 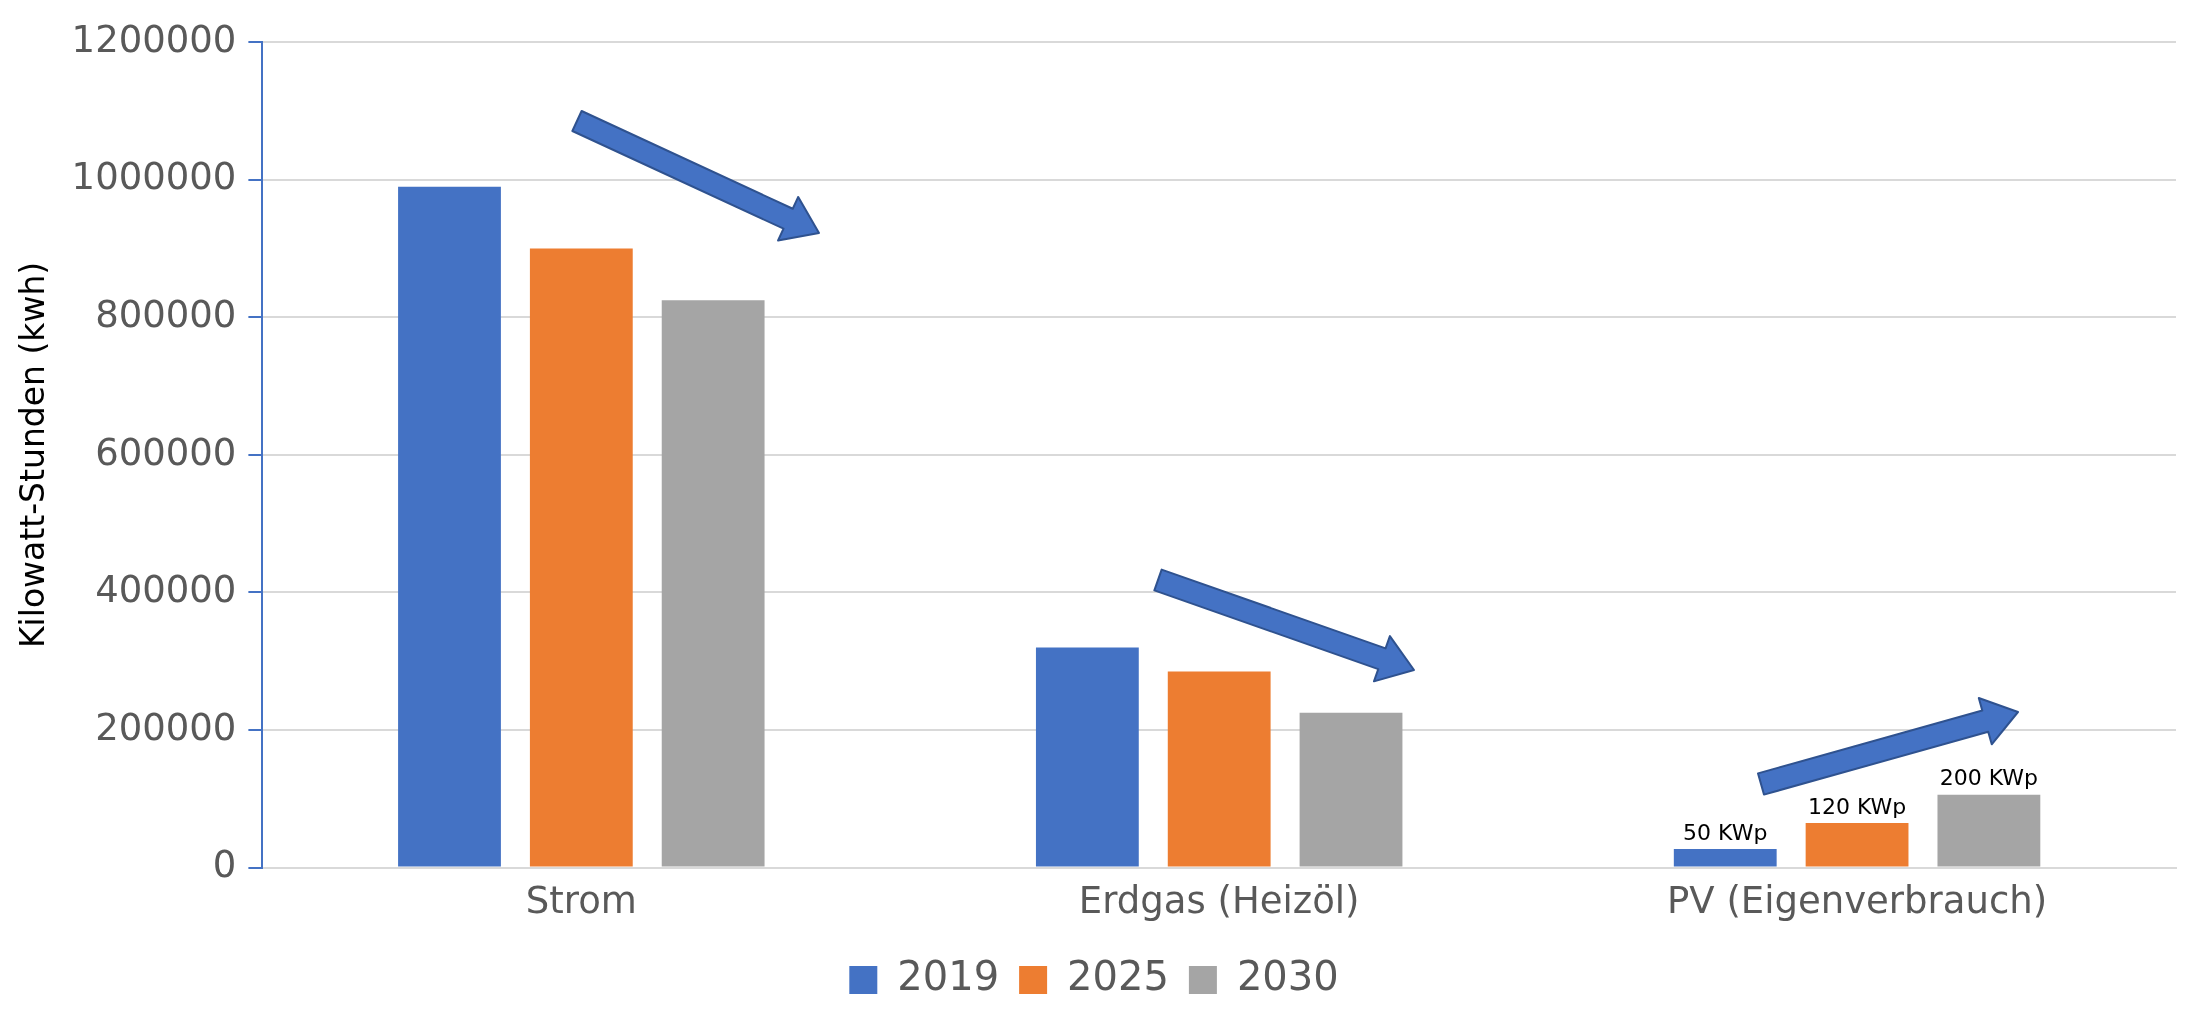 I want to click on legend-label: 2030, so click(x=1287, y=976).